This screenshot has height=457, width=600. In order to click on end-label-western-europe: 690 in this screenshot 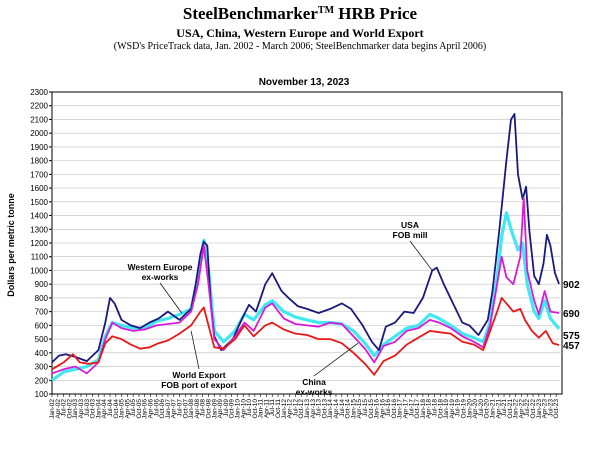, I will do `click(571, 314)`.